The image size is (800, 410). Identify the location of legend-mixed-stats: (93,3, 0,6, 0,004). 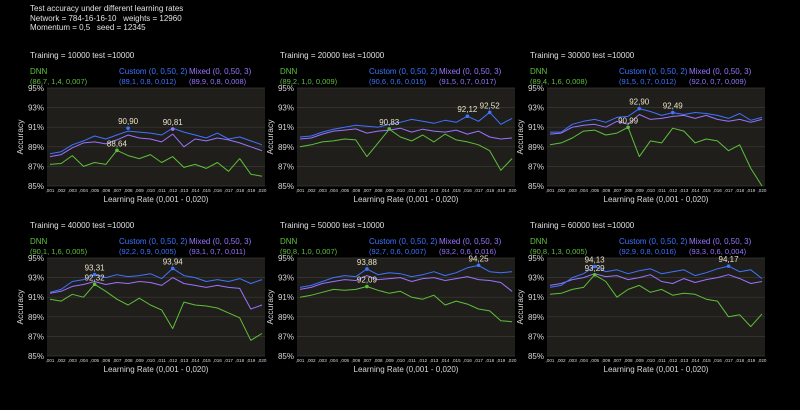
(718, 251).